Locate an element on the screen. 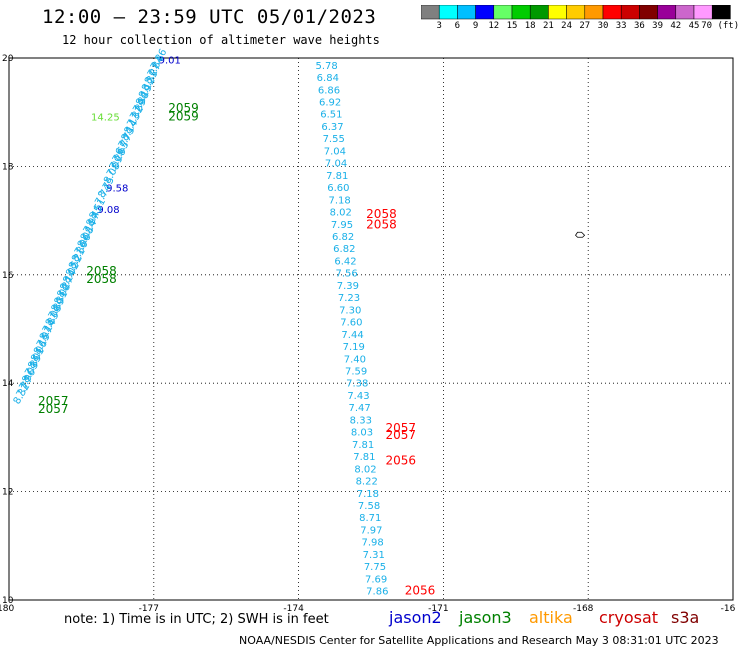 The image size is (740, 650). wave-height-value: 6.86 is located at coordinates (329, 90).